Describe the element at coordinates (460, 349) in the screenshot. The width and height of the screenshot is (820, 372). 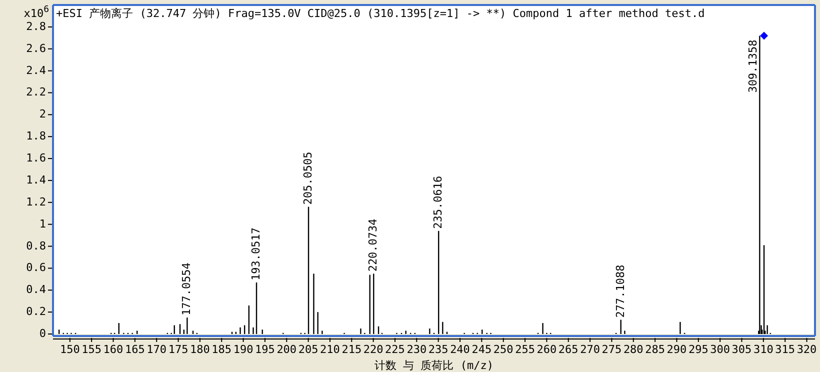
I see `x-tick-label: 240` at that location.